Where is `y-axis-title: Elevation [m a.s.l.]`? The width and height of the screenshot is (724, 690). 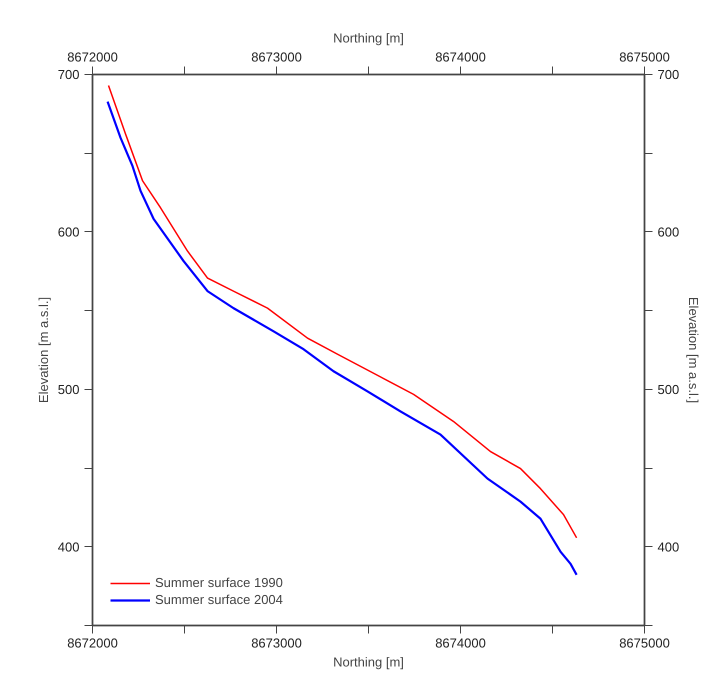 y-axis-title: Elevation [m a.s.l.] is located at coordinates (43, 350).